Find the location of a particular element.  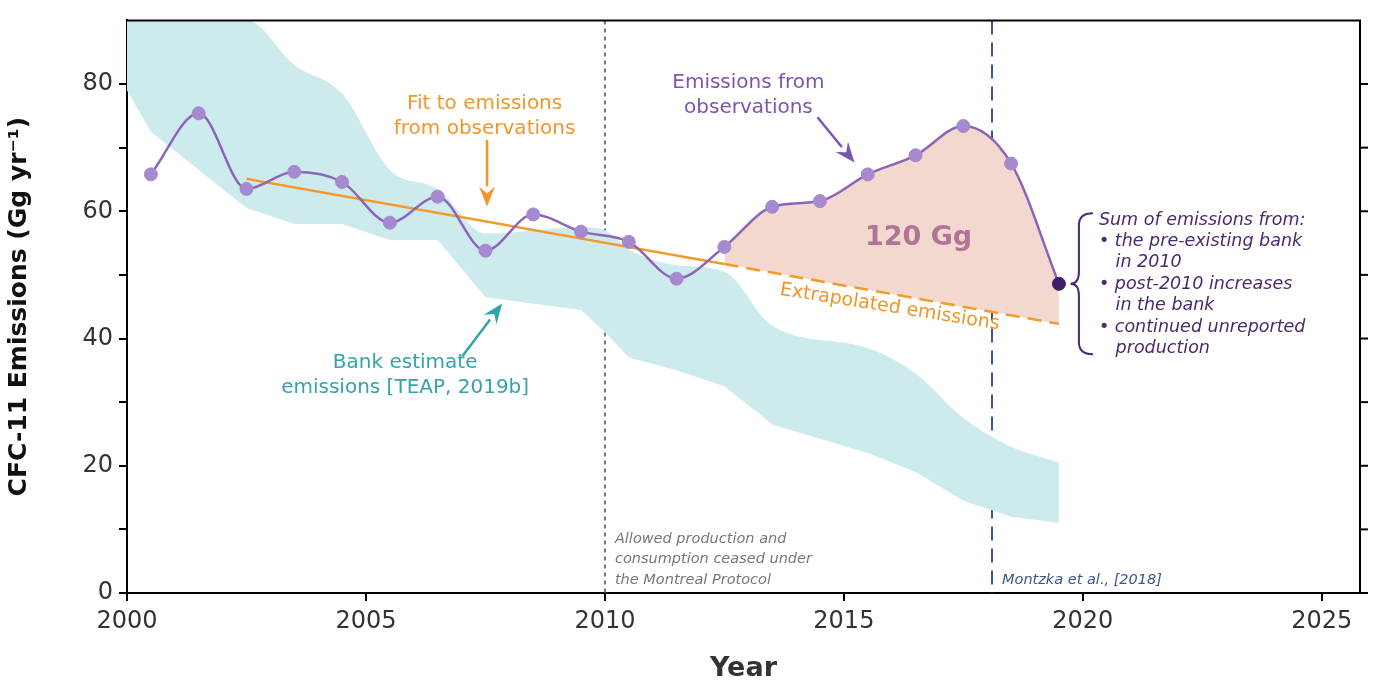

annotation: Emissions from observations is located at coordinates (748, 93).